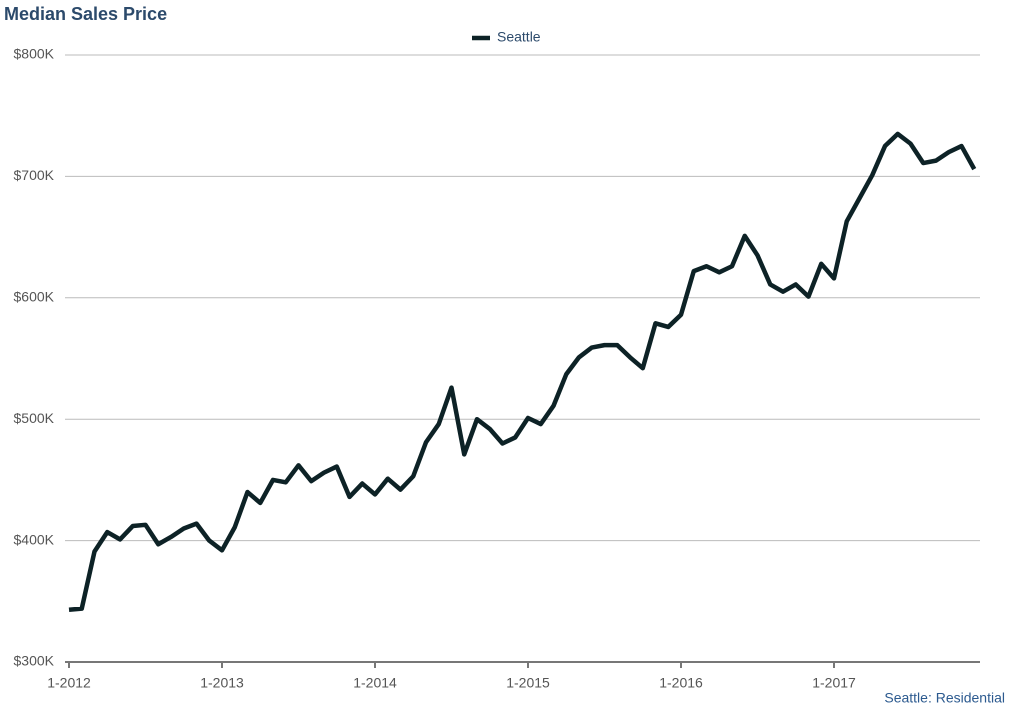 The width and height of the screenshot is (1009, 711). I want to click on x-tick-label: 1-2017, so click(834, 683).